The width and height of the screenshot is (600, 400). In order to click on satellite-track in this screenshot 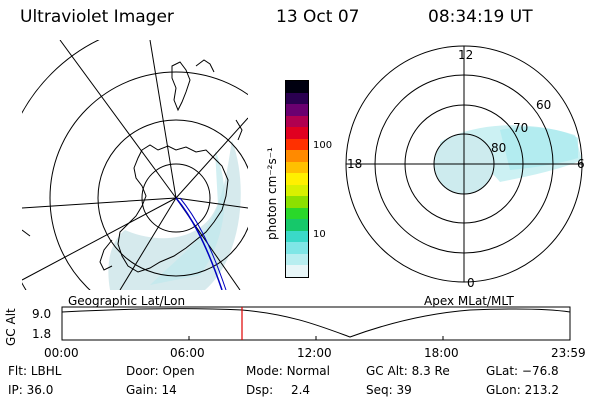, I will do `click(199, 243)`.